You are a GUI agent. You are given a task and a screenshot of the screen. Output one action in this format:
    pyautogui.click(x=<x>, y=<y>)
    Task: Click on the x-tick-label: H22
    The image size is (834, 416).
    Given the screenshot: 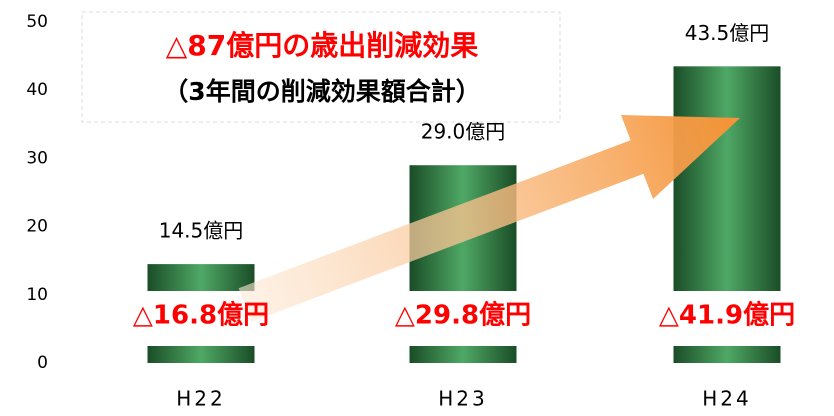 What is the action you would take?
    pyautogui.click(x=201, y=399)
    